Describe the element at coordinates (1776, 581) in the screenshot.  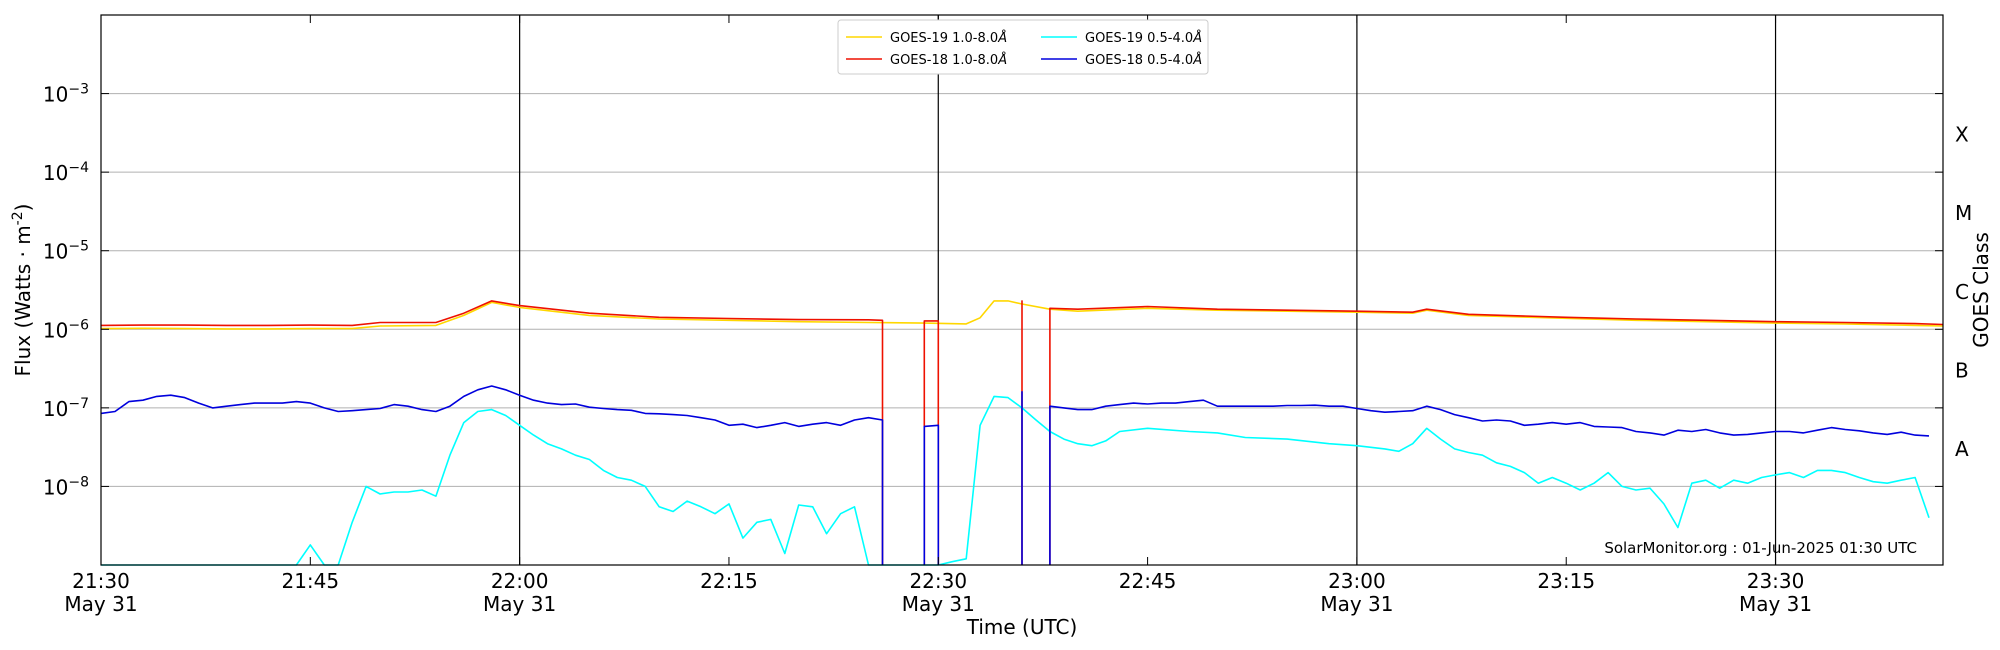
I see `x-tick-label: 23:30` at that location.